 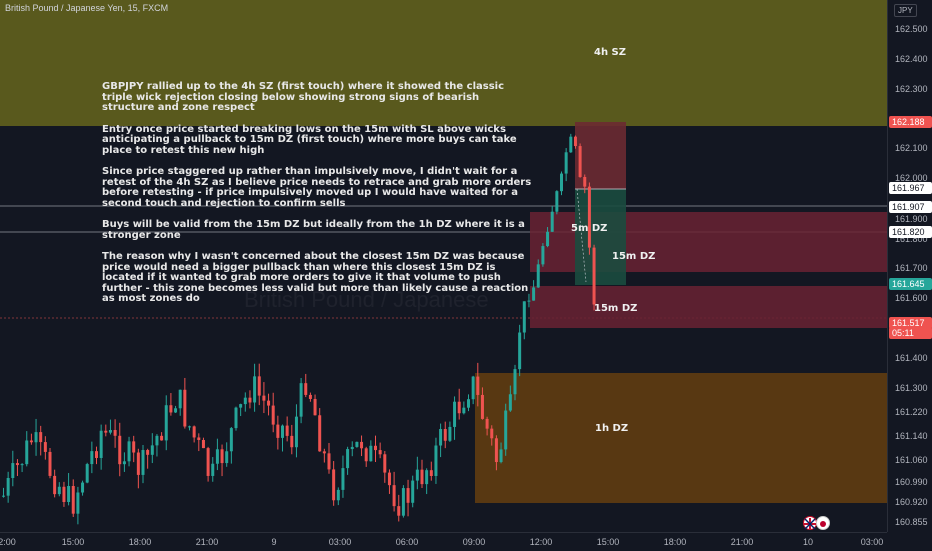 I want to click on price-tick: 161.700, so click(x=911, y=268).